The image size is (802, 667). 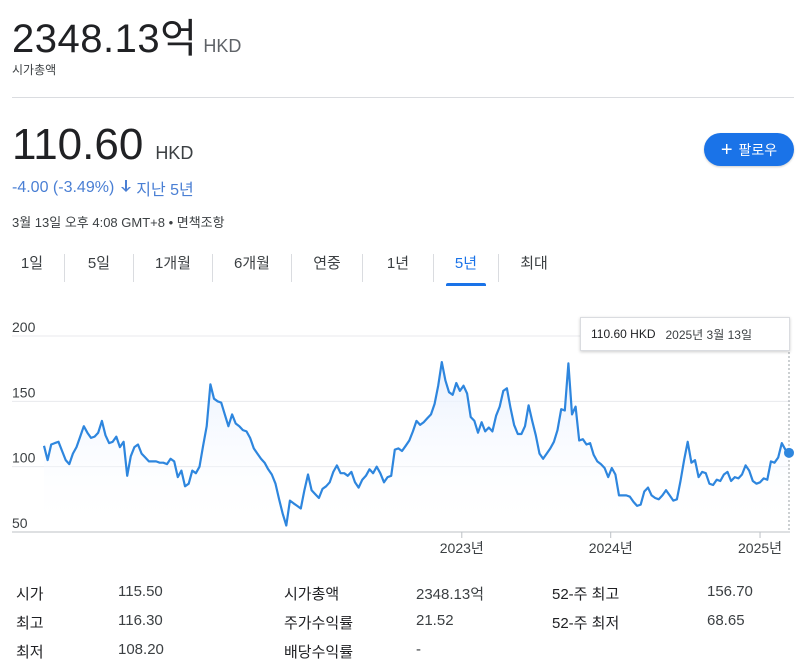 What do you see at coordinates (758, 149) in the screenshot?
I see `follow-label: 팔로우` at bounding box center [758, 149].